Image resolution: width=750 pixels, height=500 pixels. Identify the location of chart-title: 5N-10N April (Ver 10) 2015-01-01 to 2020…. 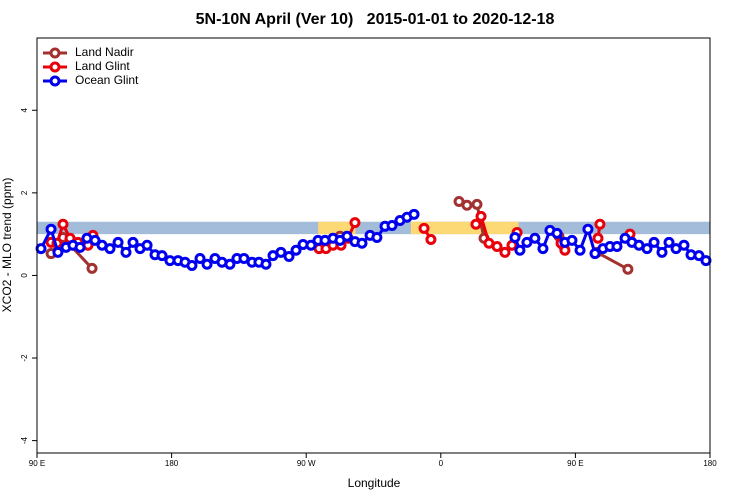
(375, 19).